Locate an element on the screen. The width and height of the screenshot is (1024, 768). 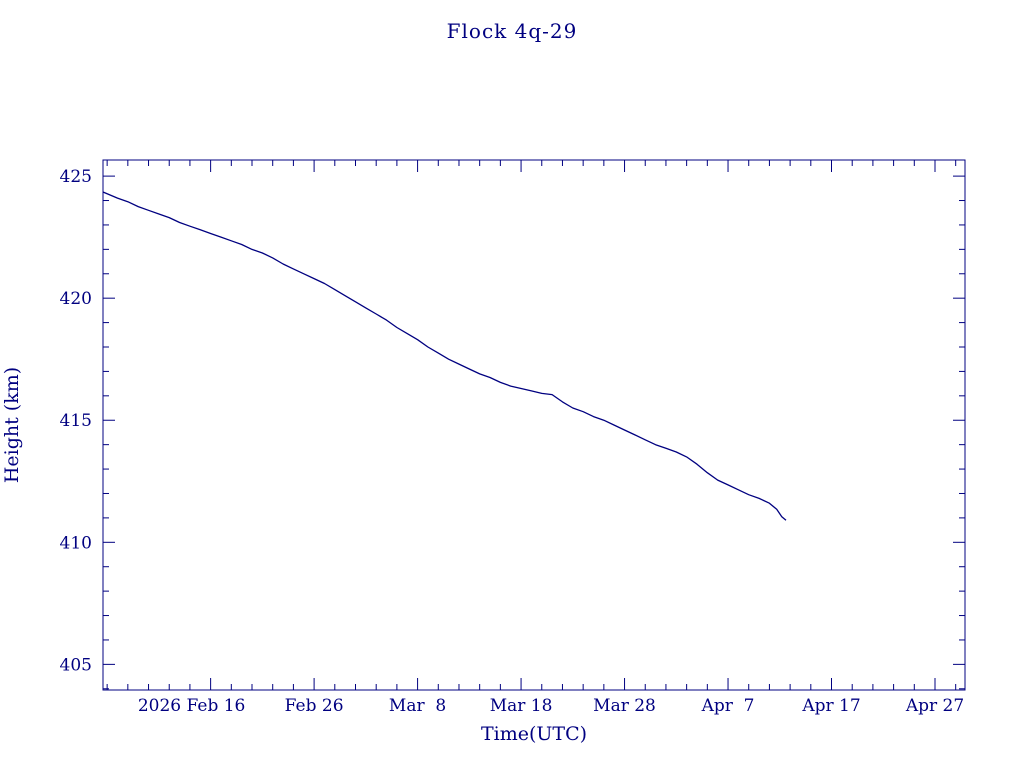
x-tick-label: Mar 8 is located at coordinates (417, 706).